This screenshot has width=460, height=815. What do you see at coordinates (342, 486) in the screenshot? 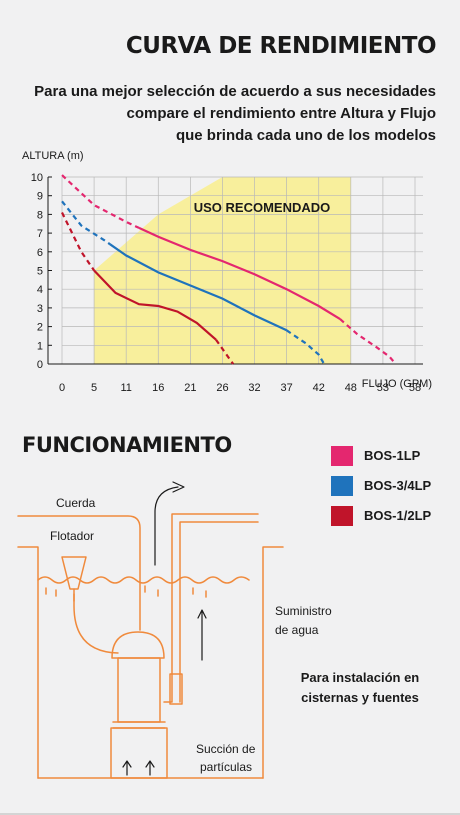
I see `legend-swatch-bos-3-4lp` at bounding box center [342, 486].